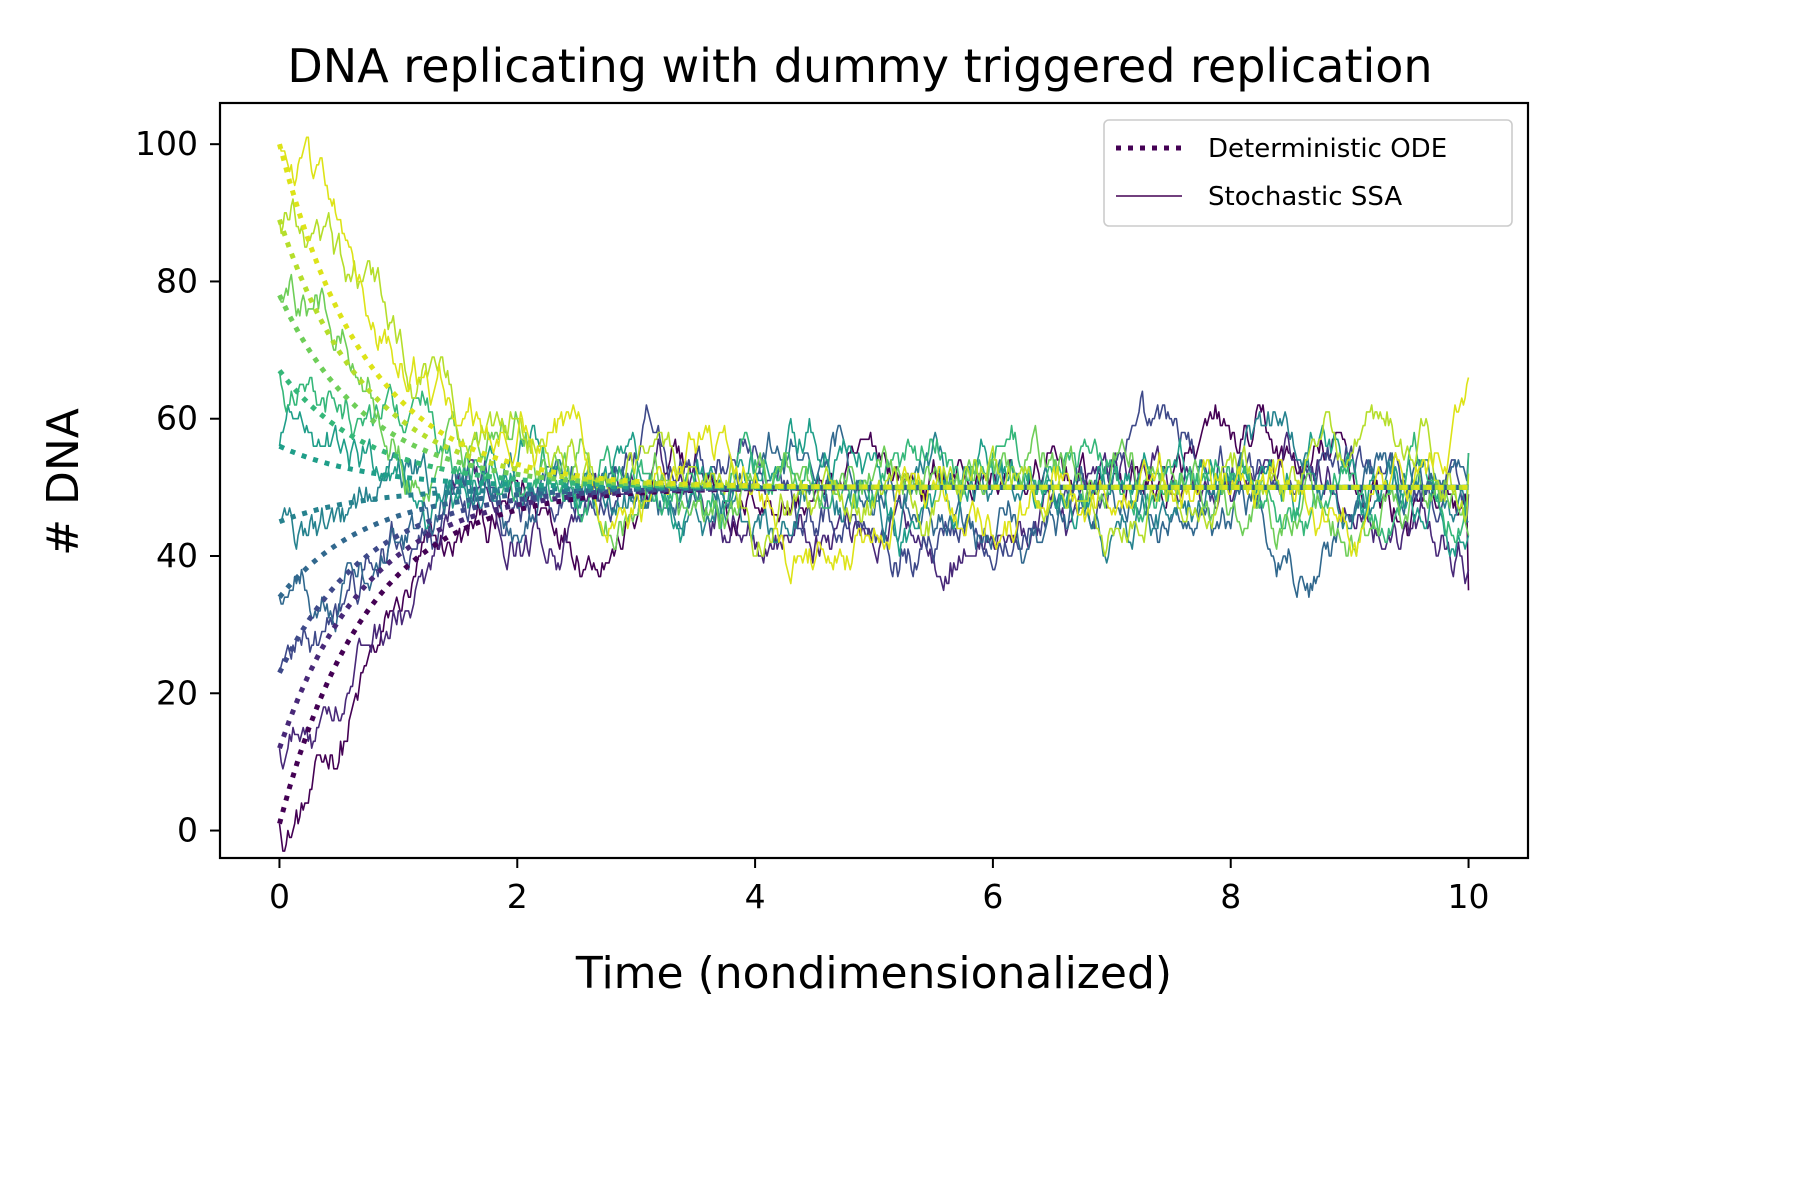 This screenshot has width=1800, height=1200. Describe the element at coordinates (1305, 197) in the screenshot. I see `legend-label-stochastic: Stochastic SSA` at that location.